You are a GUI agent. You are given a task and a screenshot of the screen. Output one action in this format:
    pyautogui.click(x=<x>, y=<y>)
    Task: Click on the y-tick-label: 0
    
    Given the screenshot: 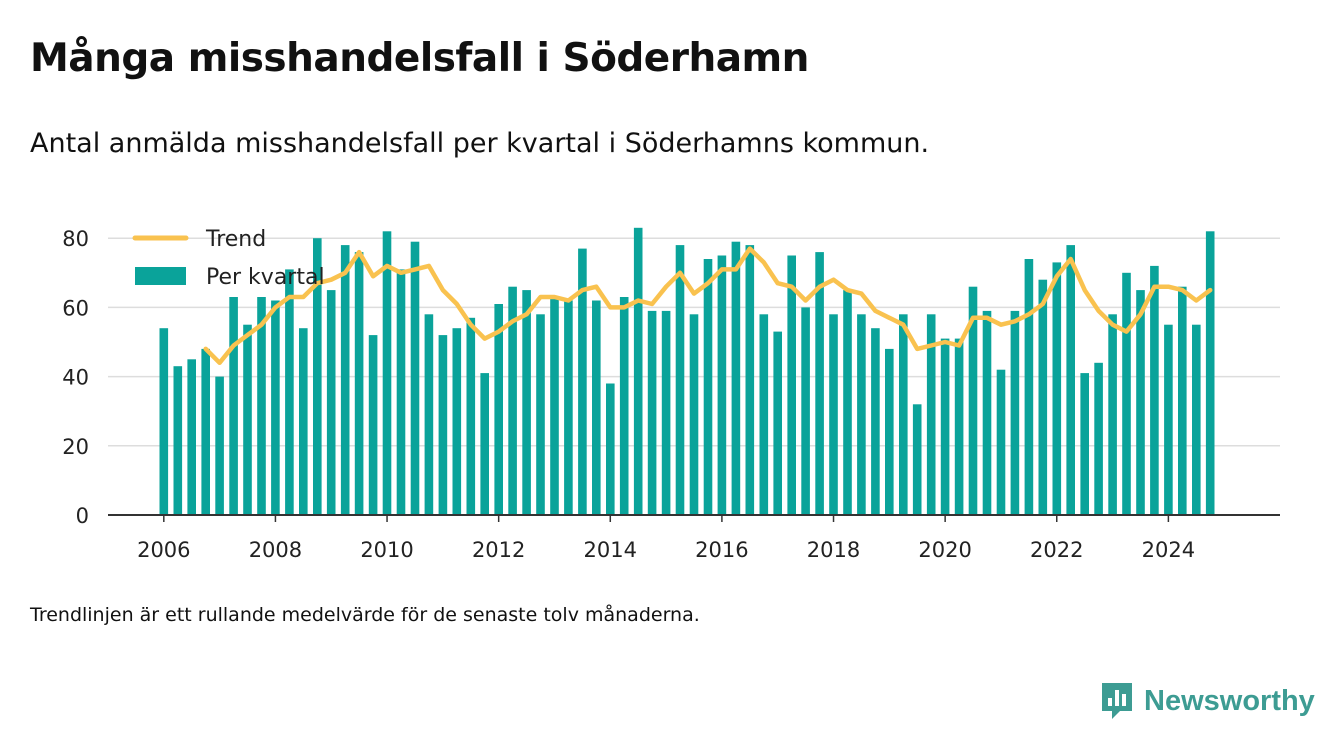 What is the action you would take?
    pyautogui.click(x=82, y=516)
    